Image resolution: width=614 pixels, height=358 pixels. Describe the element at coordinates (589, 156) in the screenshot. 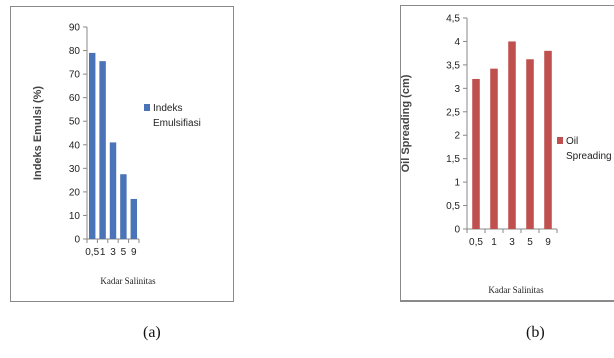

I see `legend-label: Spreading` at that location.